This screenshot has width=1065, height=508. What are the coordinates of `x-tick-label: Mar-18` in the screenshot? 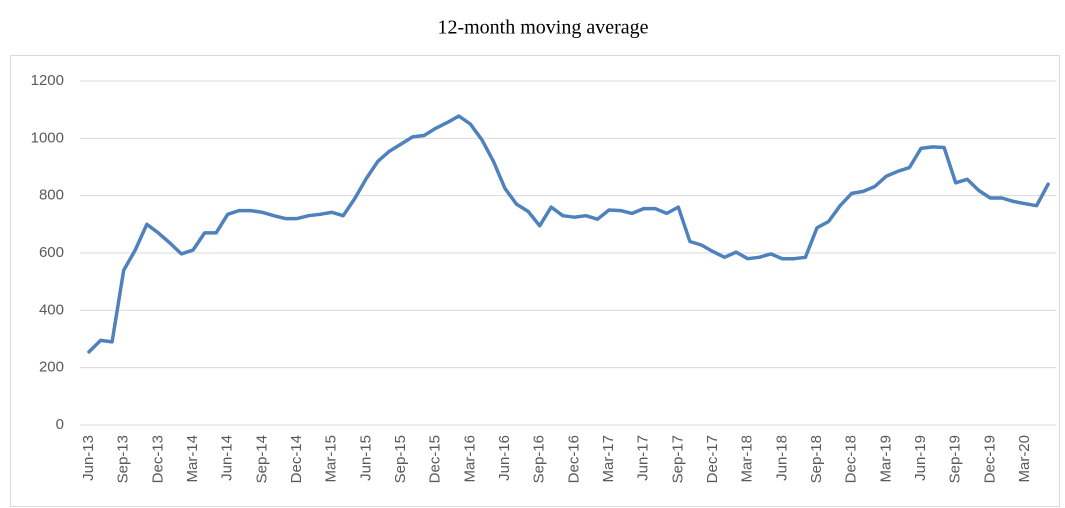 It's located at (747, 459).